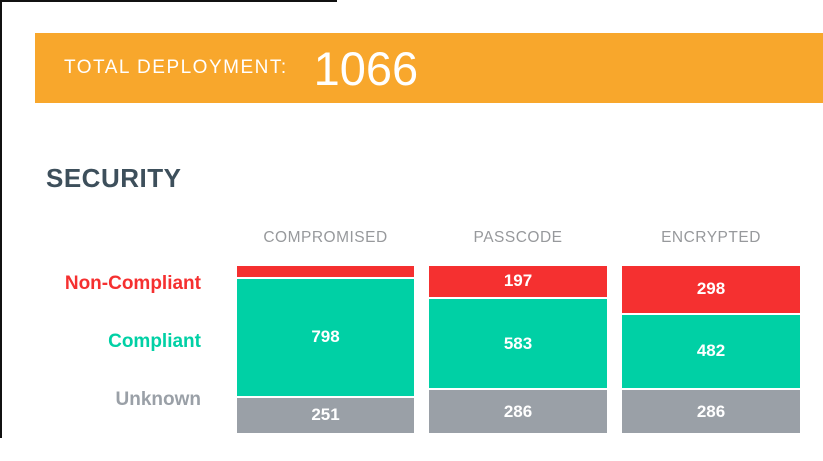 This screenshot has height=461, width=823. I want to click on segment-unknown-encrypted: 286, so click(711, 410).